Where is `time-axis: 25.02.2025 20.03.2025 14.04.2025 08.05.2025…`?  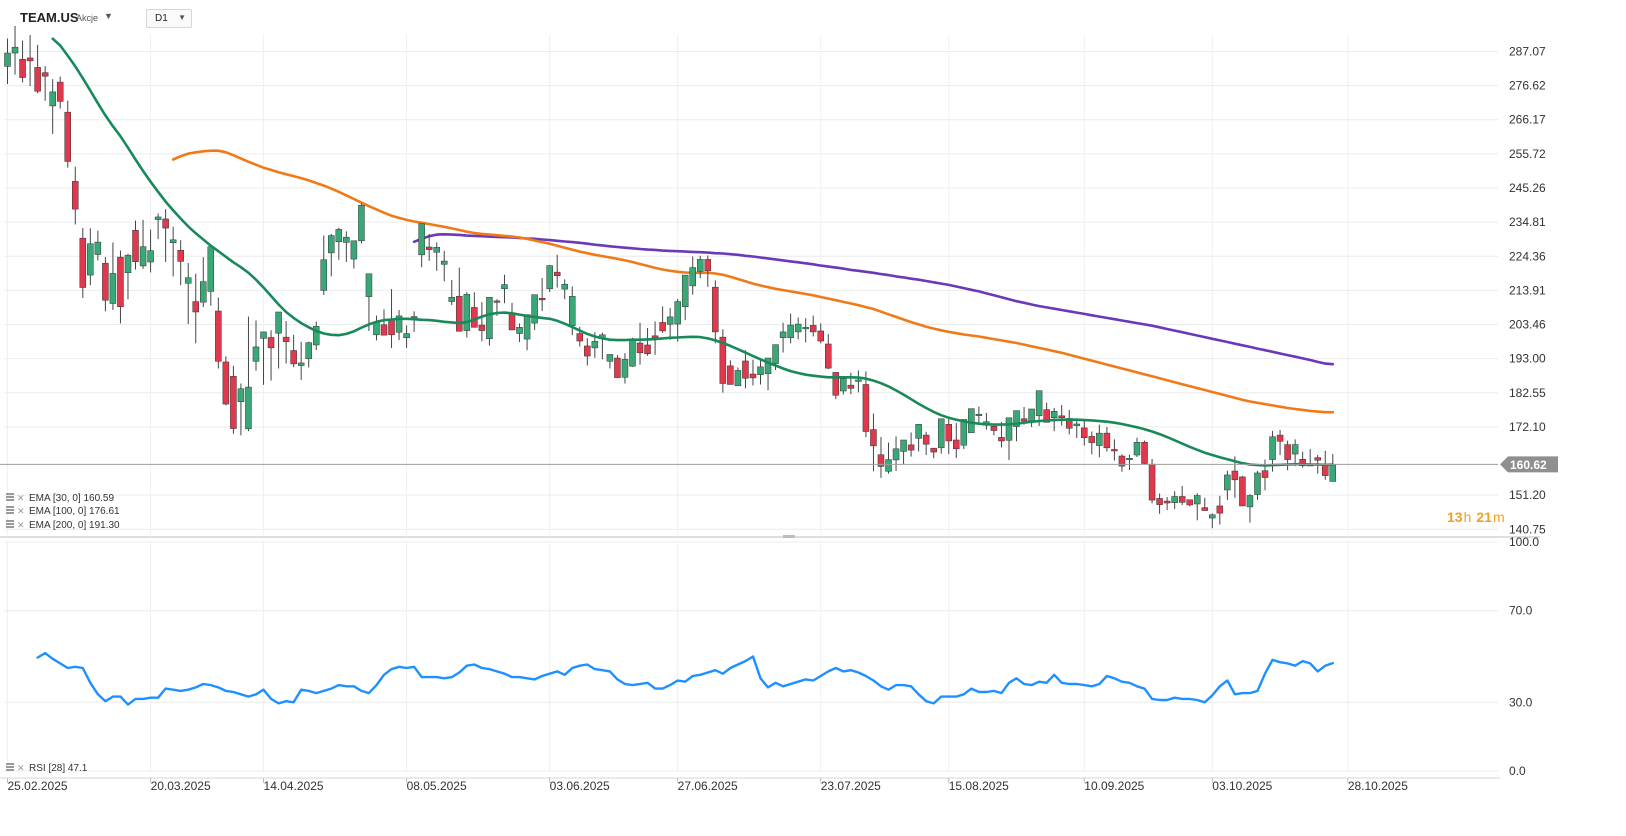 time-axis: 25.02.2025 20.03.2025 14.04.2025 08.05.2025… is located at coordinates (708, 785).